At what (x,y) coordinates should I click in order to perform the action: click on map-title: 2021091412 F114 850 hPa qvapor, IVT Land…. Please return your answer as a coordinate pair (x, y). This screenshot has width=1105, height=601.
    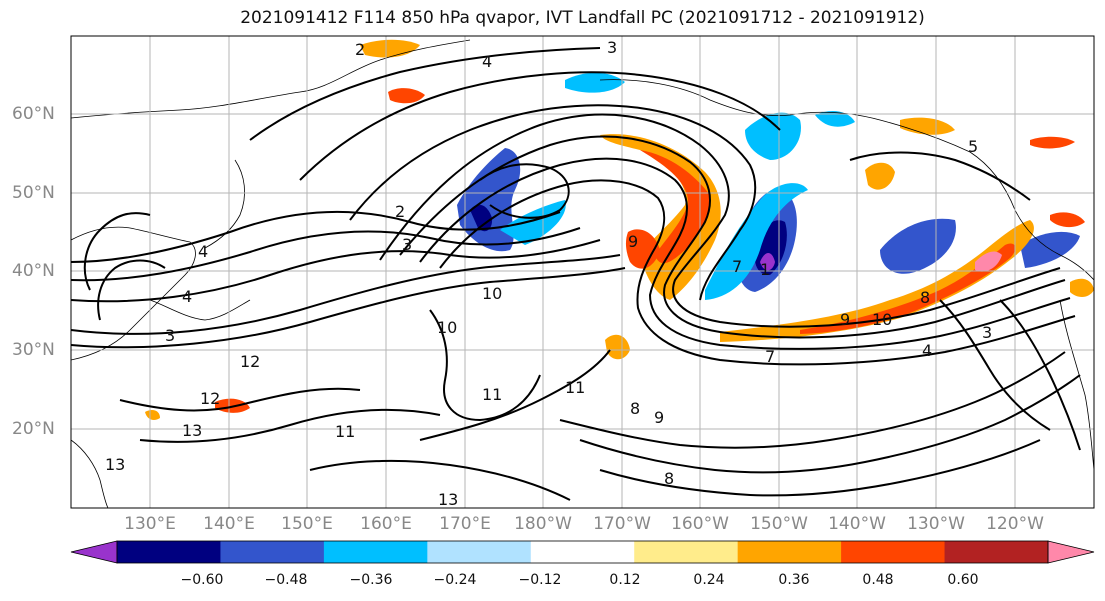
    Looking at the image, I should click on (582, 18).